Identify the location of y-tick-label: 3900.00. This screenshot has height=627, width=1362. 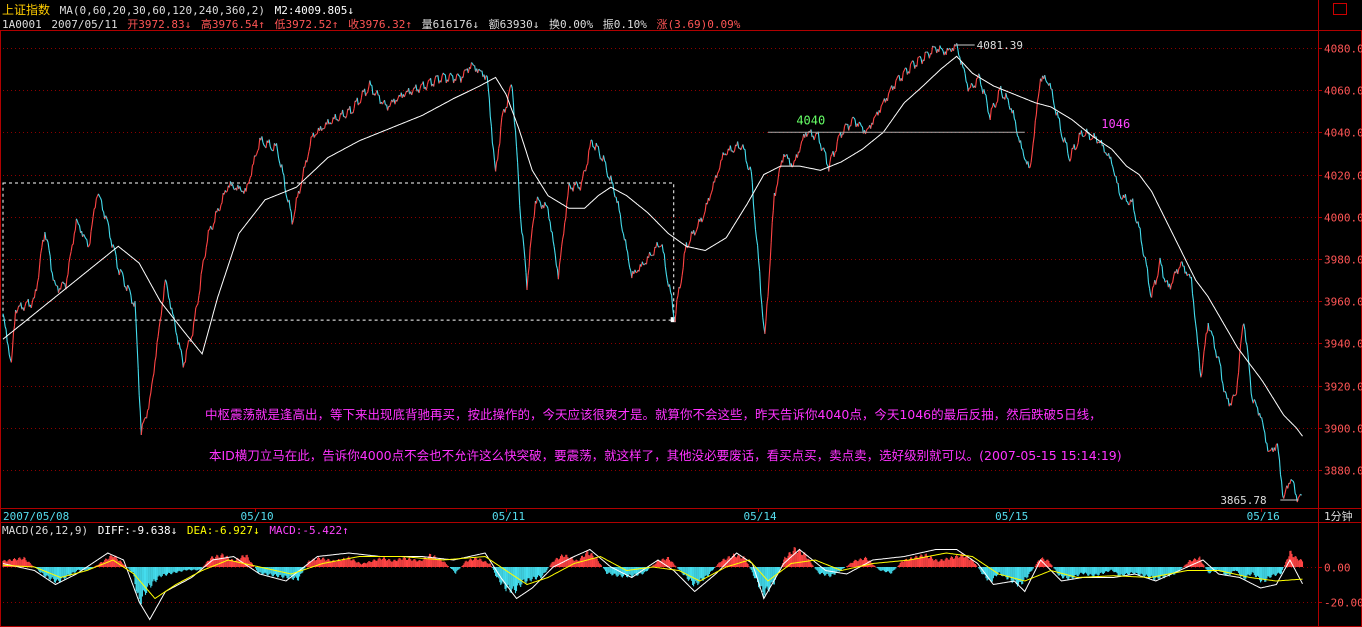
(1343, 429).